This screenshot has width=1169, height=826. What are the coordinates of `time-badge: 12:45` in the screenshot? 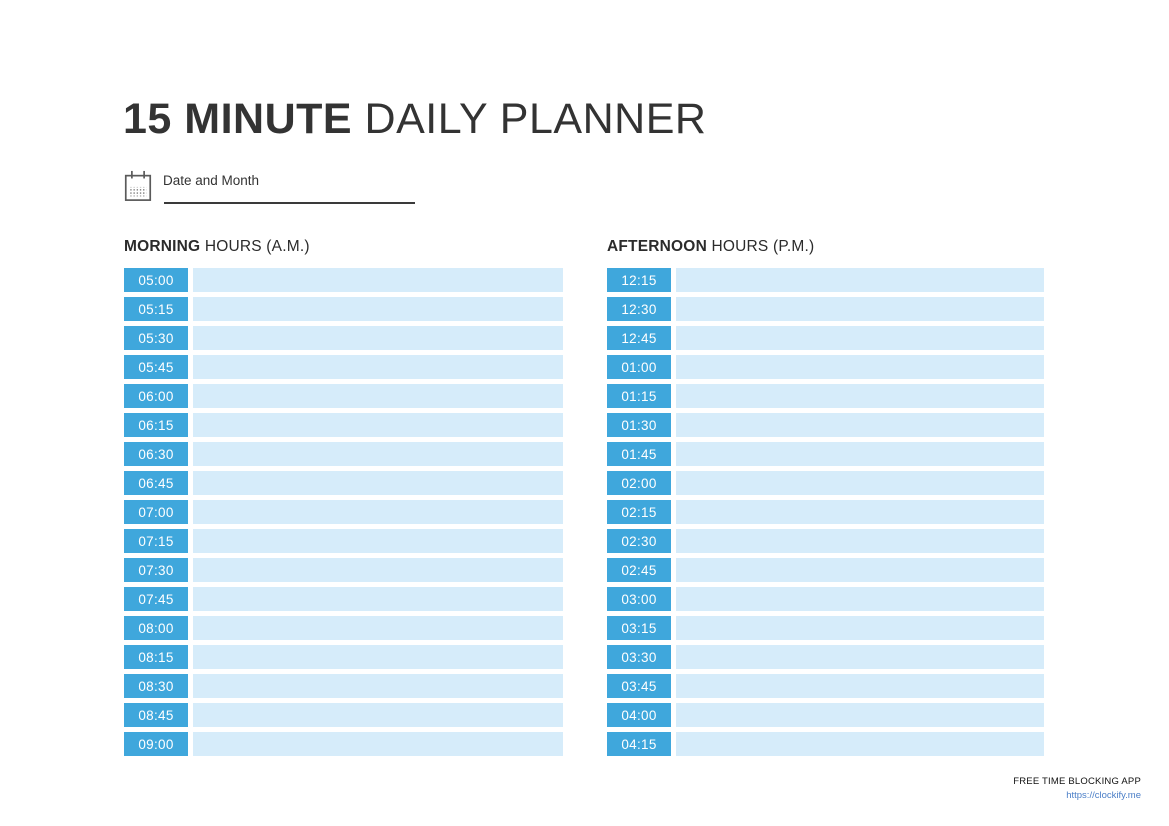 It's located at (639, 338).